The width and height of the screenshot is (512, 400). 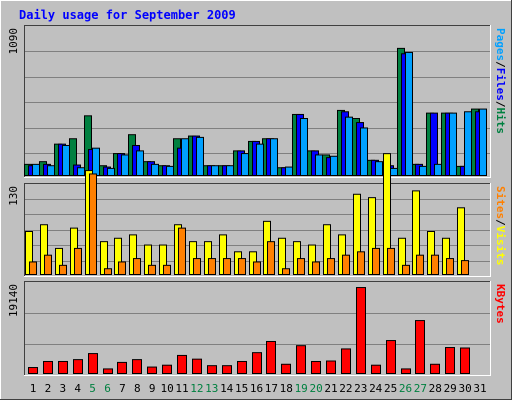 I want to click on panel-mid-legend: Sites/Visits, so click(x=500, y=226).